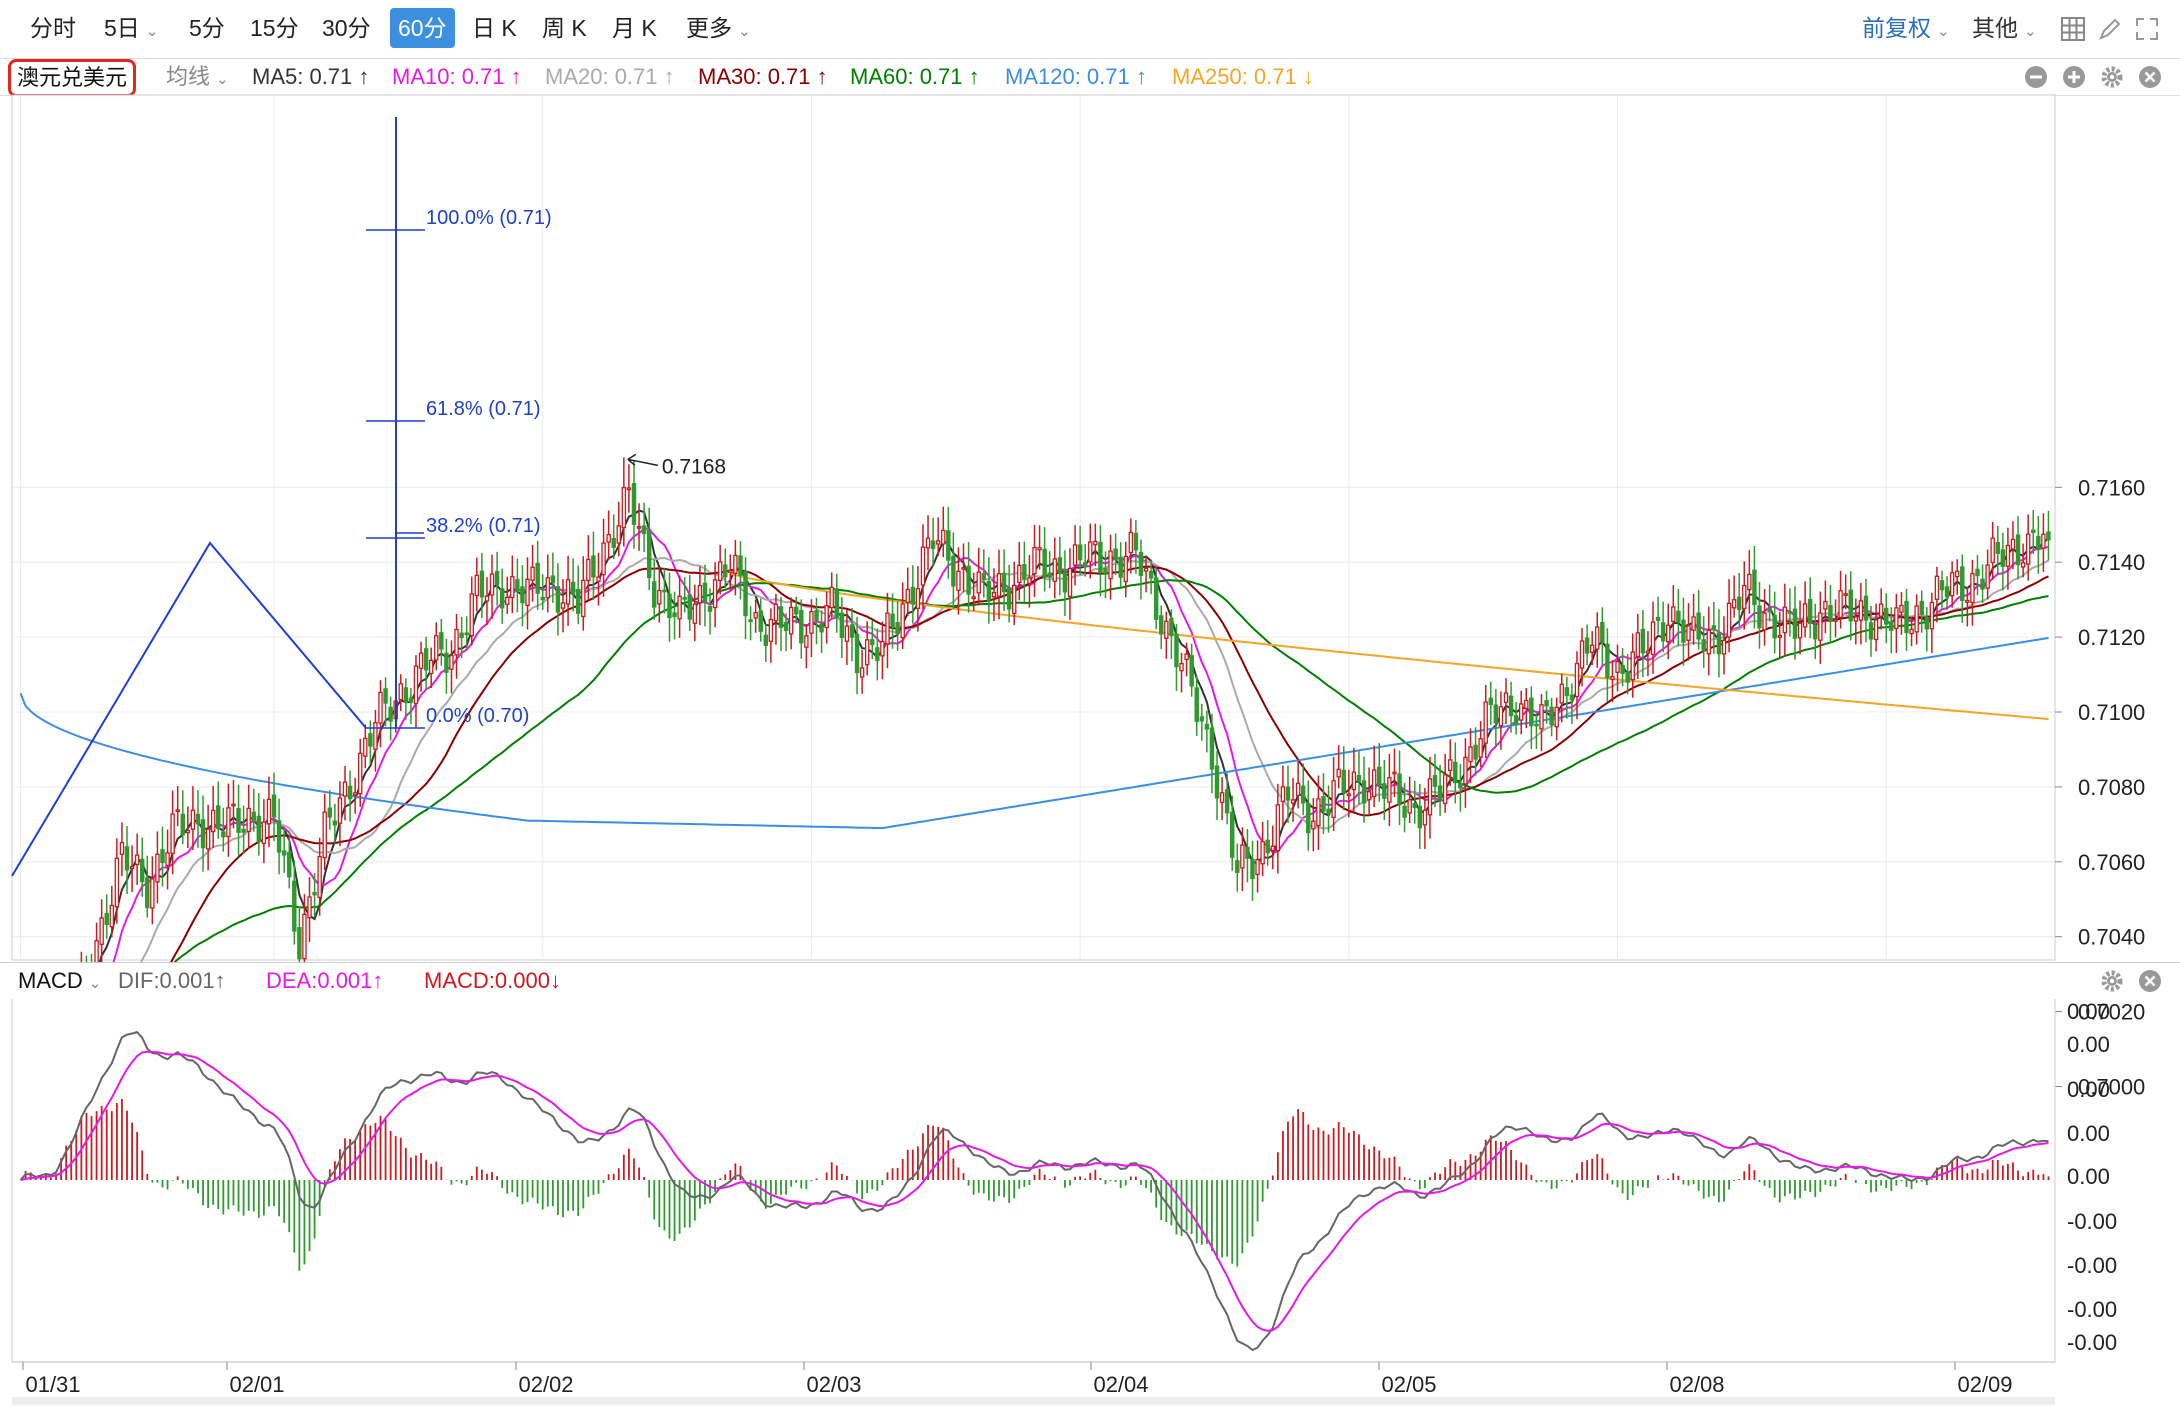 The height and width of the screenshot is (1406, 2180). Describe the element at coordinates (59, 982) in the screenshot. I see `macd-selector: MACD ⌄` at that location.